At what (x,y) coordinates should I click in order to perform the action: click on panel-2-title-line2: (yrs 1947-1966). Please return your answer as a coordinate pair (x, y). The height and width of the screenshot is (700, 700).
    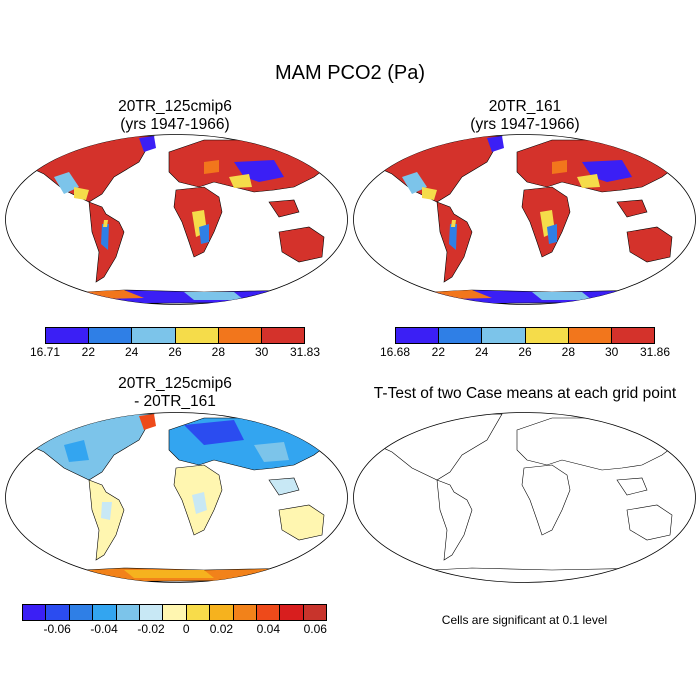
    Looking at the image, I should click on (525, 124).